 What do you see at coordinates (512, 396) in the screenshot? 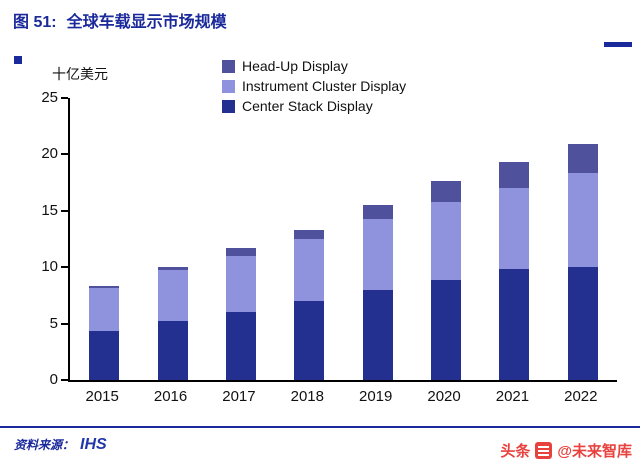
I see `x-tick-label: 2021` at bounding box center [512, 396].